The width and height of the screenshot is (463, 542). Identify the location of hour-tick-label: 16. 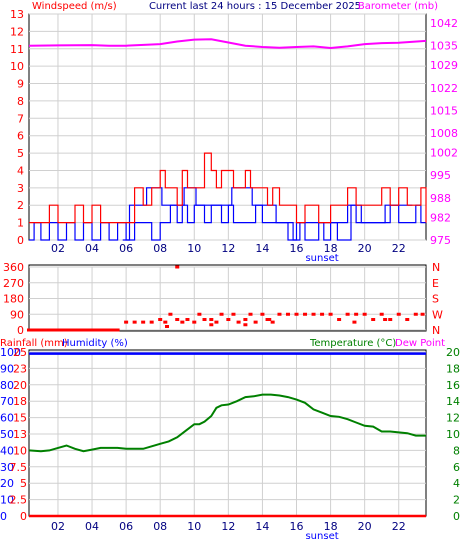
(297, 526).